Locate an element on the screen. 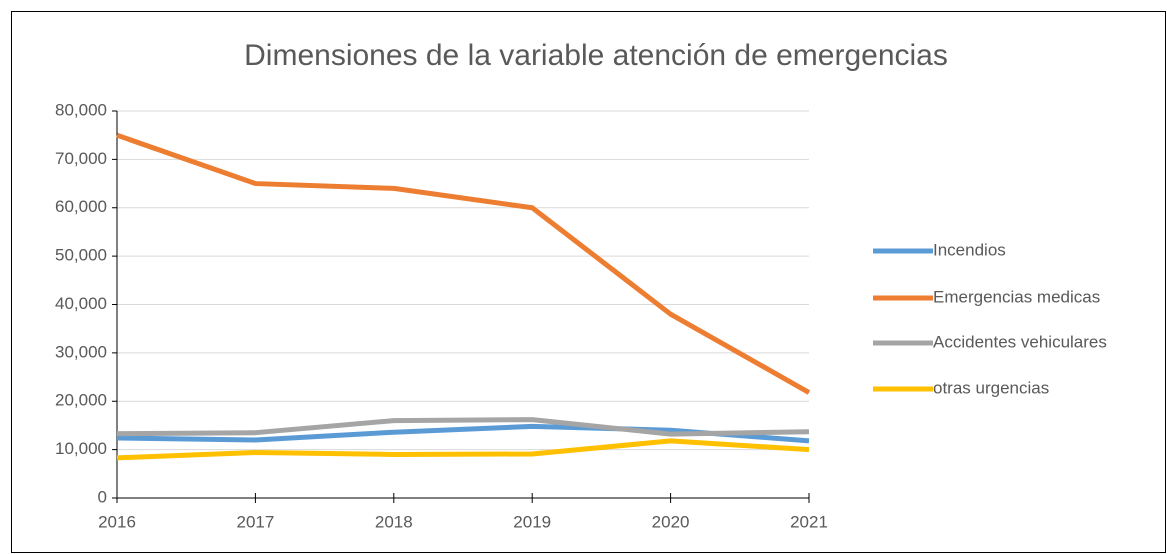 This screenshot has height=554, width=1167. y-tick-label: 40,000 is located at coordinates (81, 303).